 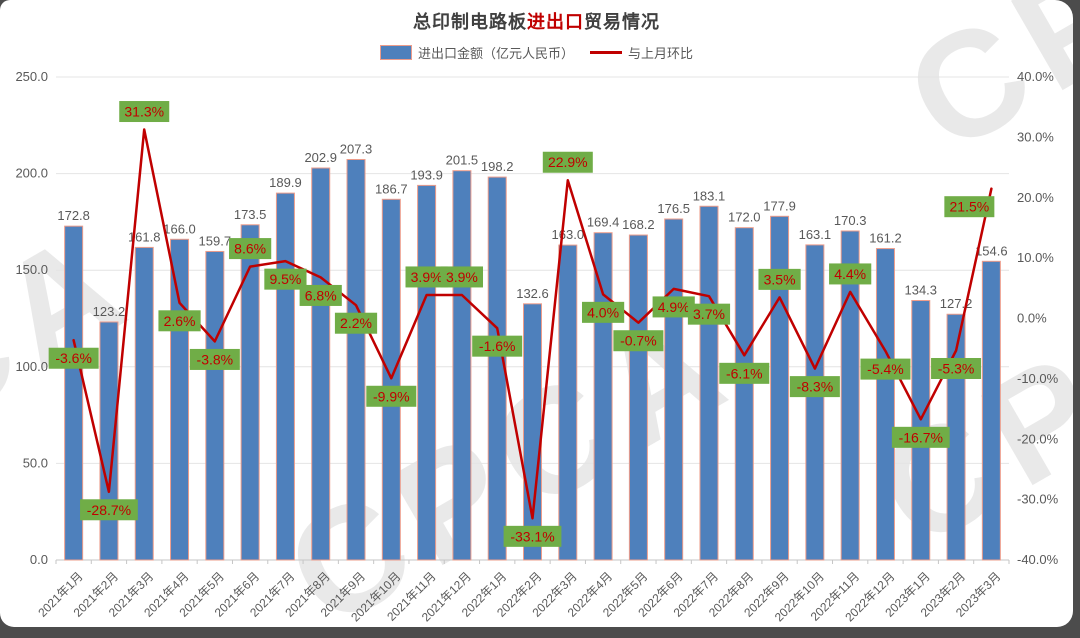 I want to click on pct-label-text: -0.7%, so click(x=638, y=341).